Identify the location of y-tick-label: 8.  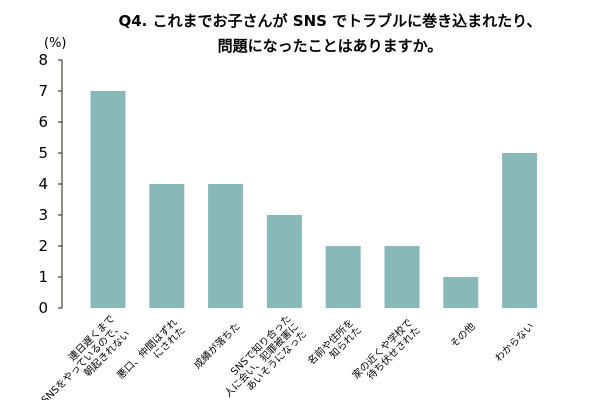
(43, 60).